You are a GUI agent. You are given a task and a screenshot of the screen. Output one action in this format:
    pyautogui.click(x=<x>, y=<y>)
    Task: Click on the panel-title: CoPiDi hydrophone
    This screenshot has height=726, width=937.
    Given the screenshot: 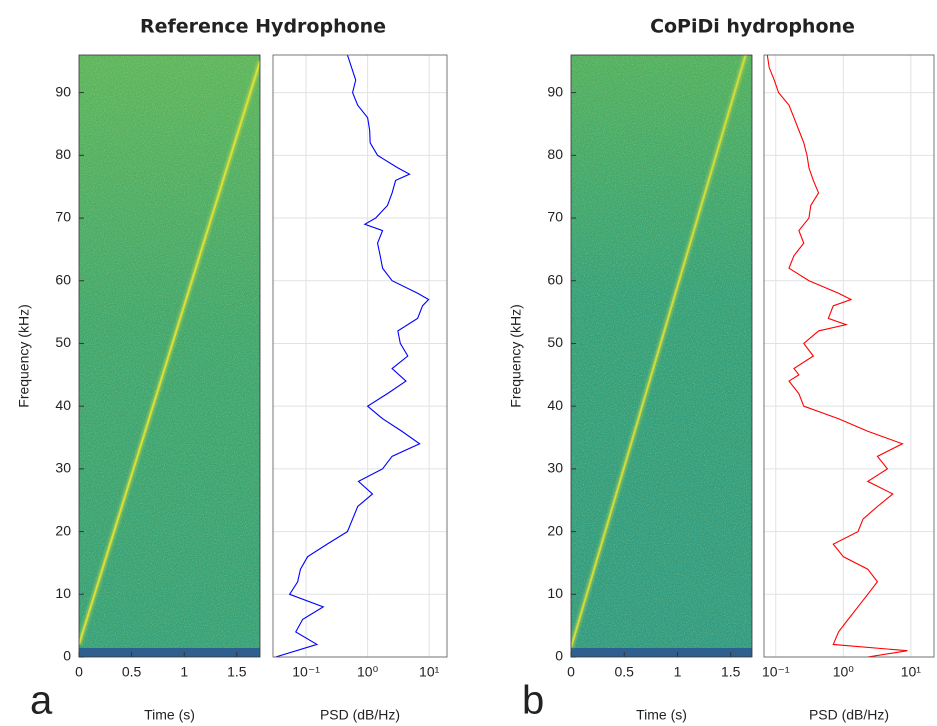 What is the action you would take?
    pyautogui.click(x=752, y=27)
    